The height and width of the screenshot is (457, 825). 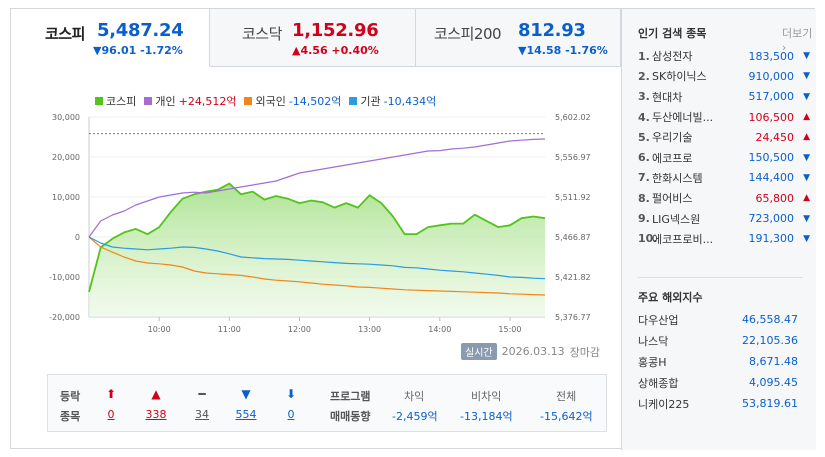 What do you see at coordinates (724, 239) in the screenshot?
I see `popular-item: 10. 에코프로비... 191,300 ▼` at bounding box center [724, 239].